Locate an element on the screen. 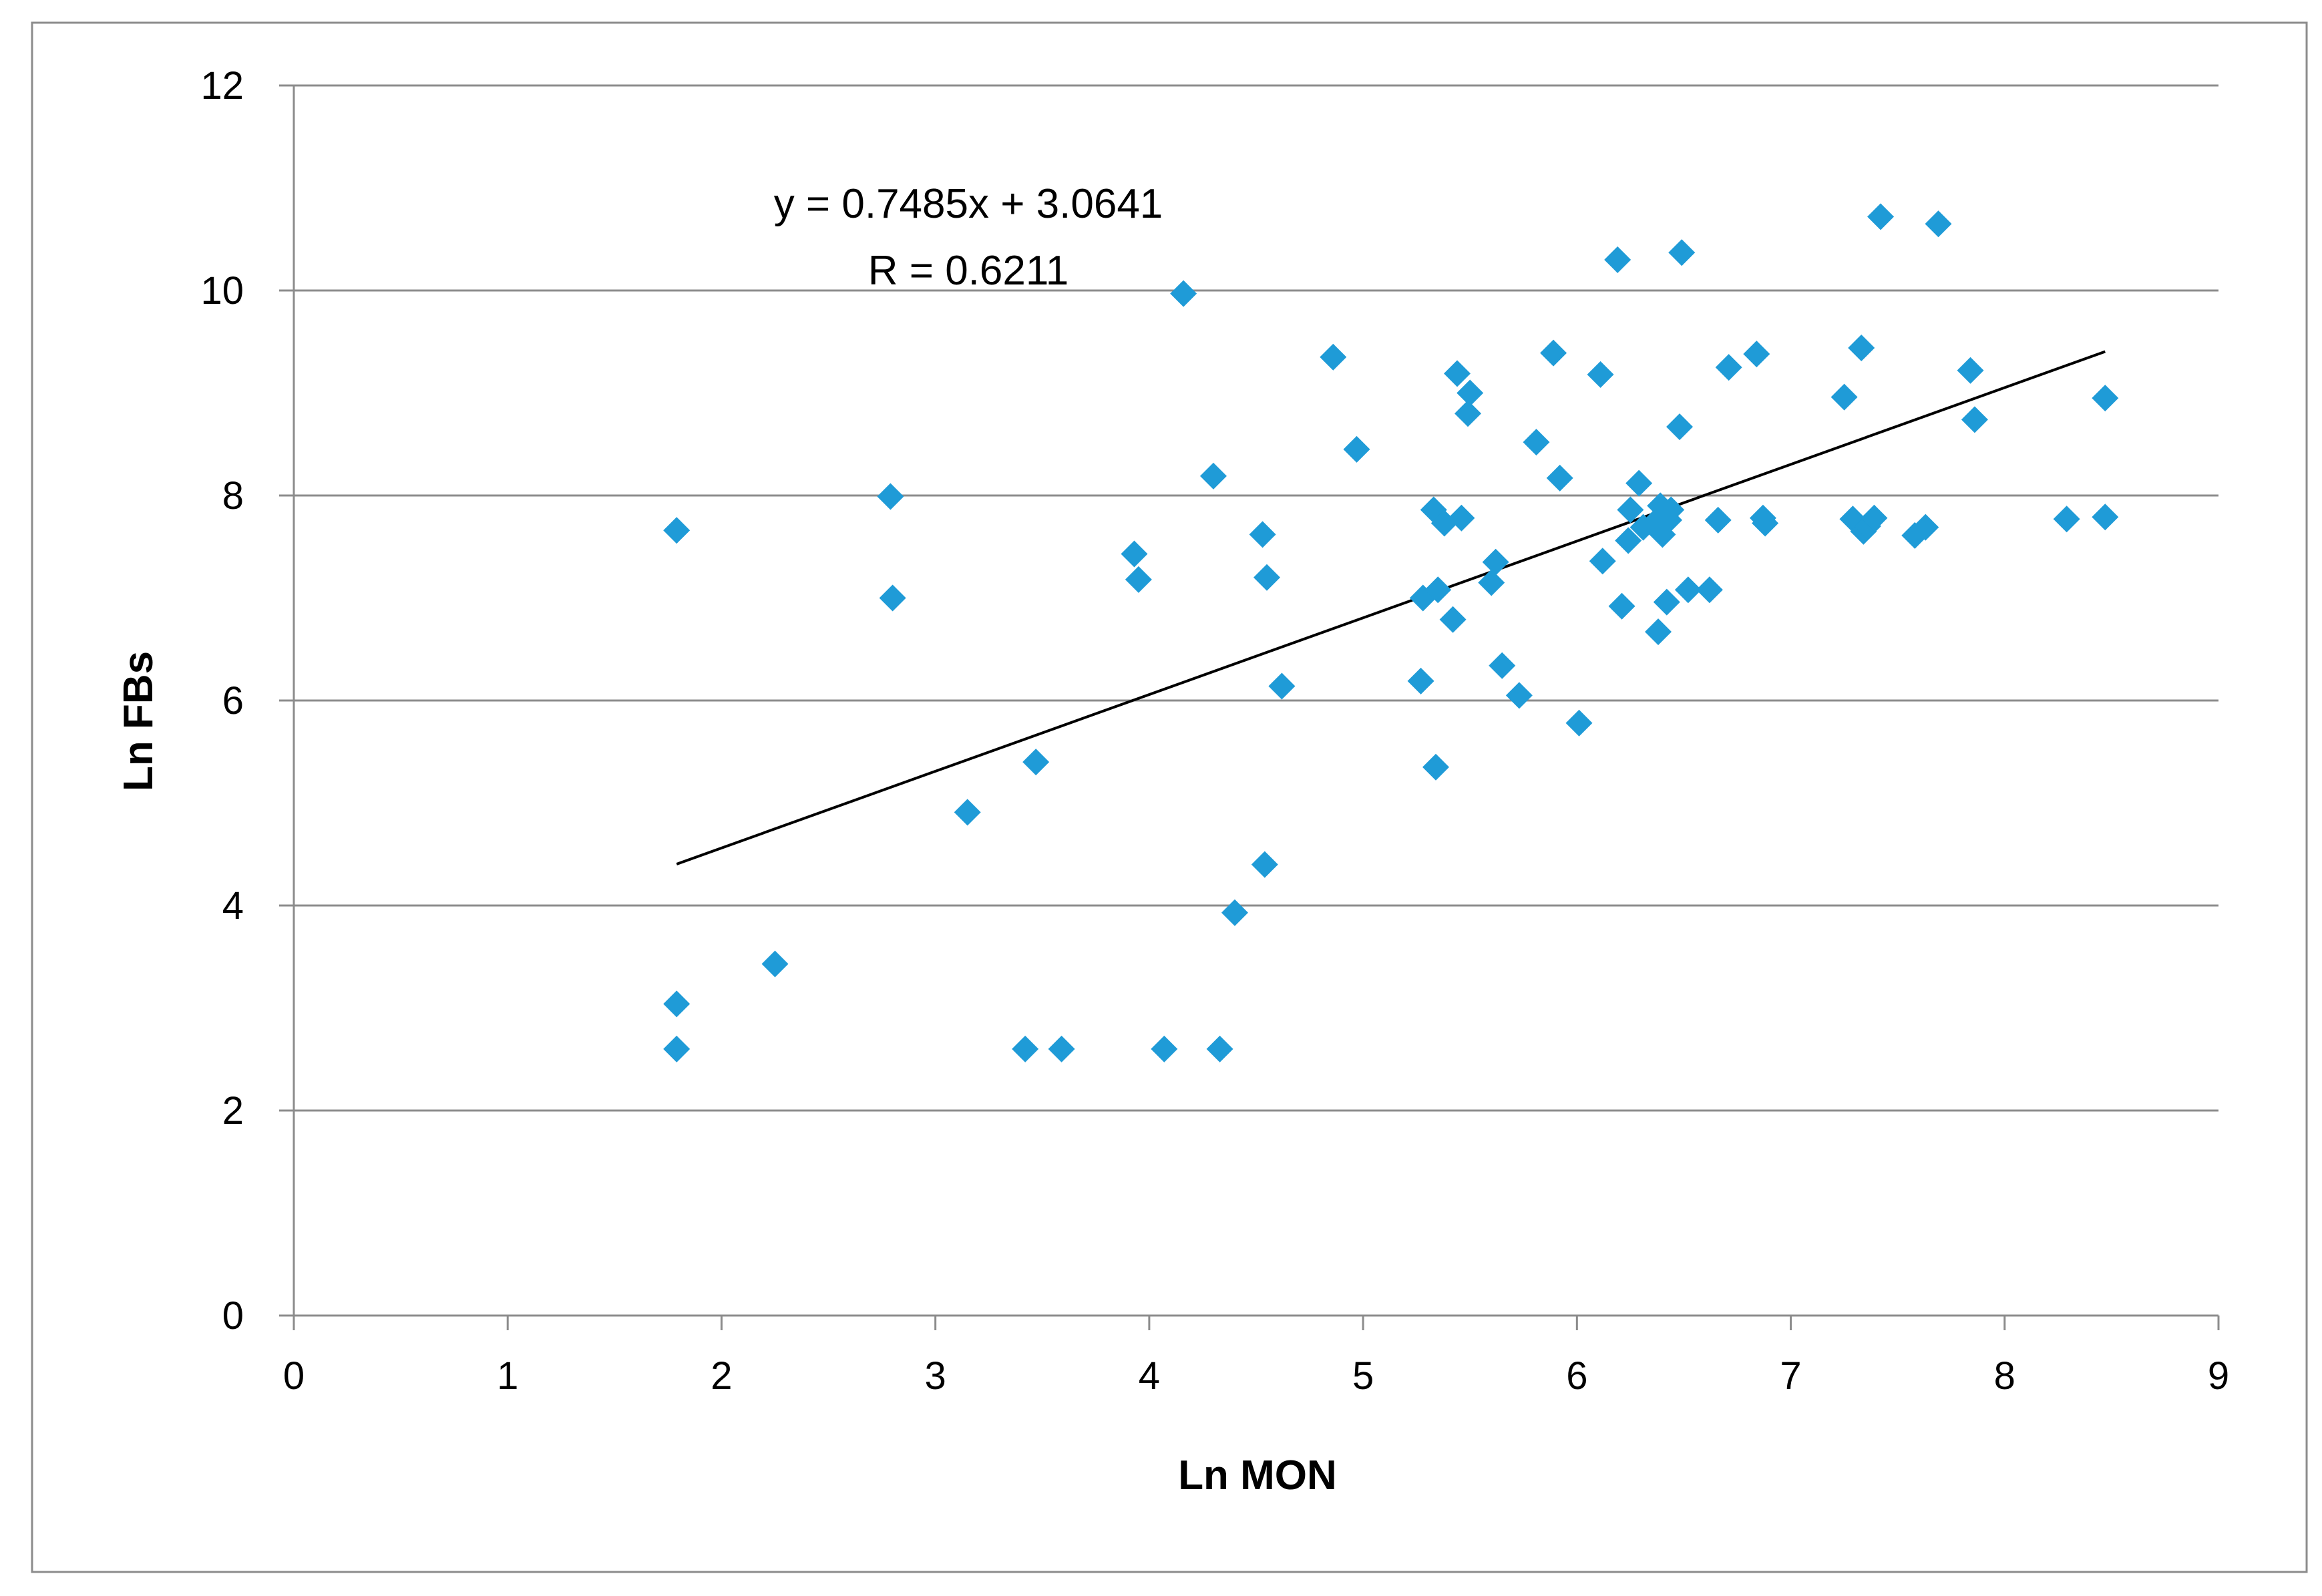 This screenshot has width=2322, height=1596. y-tick-label: 12 is located at coordinates (222, 86).